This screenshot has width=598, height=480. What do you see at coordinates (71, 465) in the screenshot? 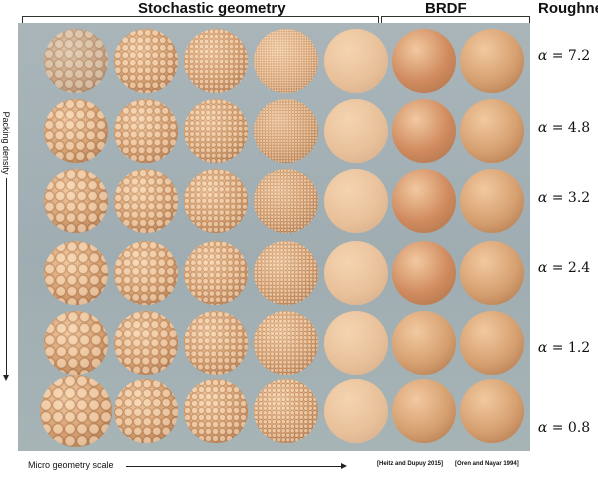
I see `micro-geometry-scale-label: Micro geometry scale` at bounding box center [71, 465].